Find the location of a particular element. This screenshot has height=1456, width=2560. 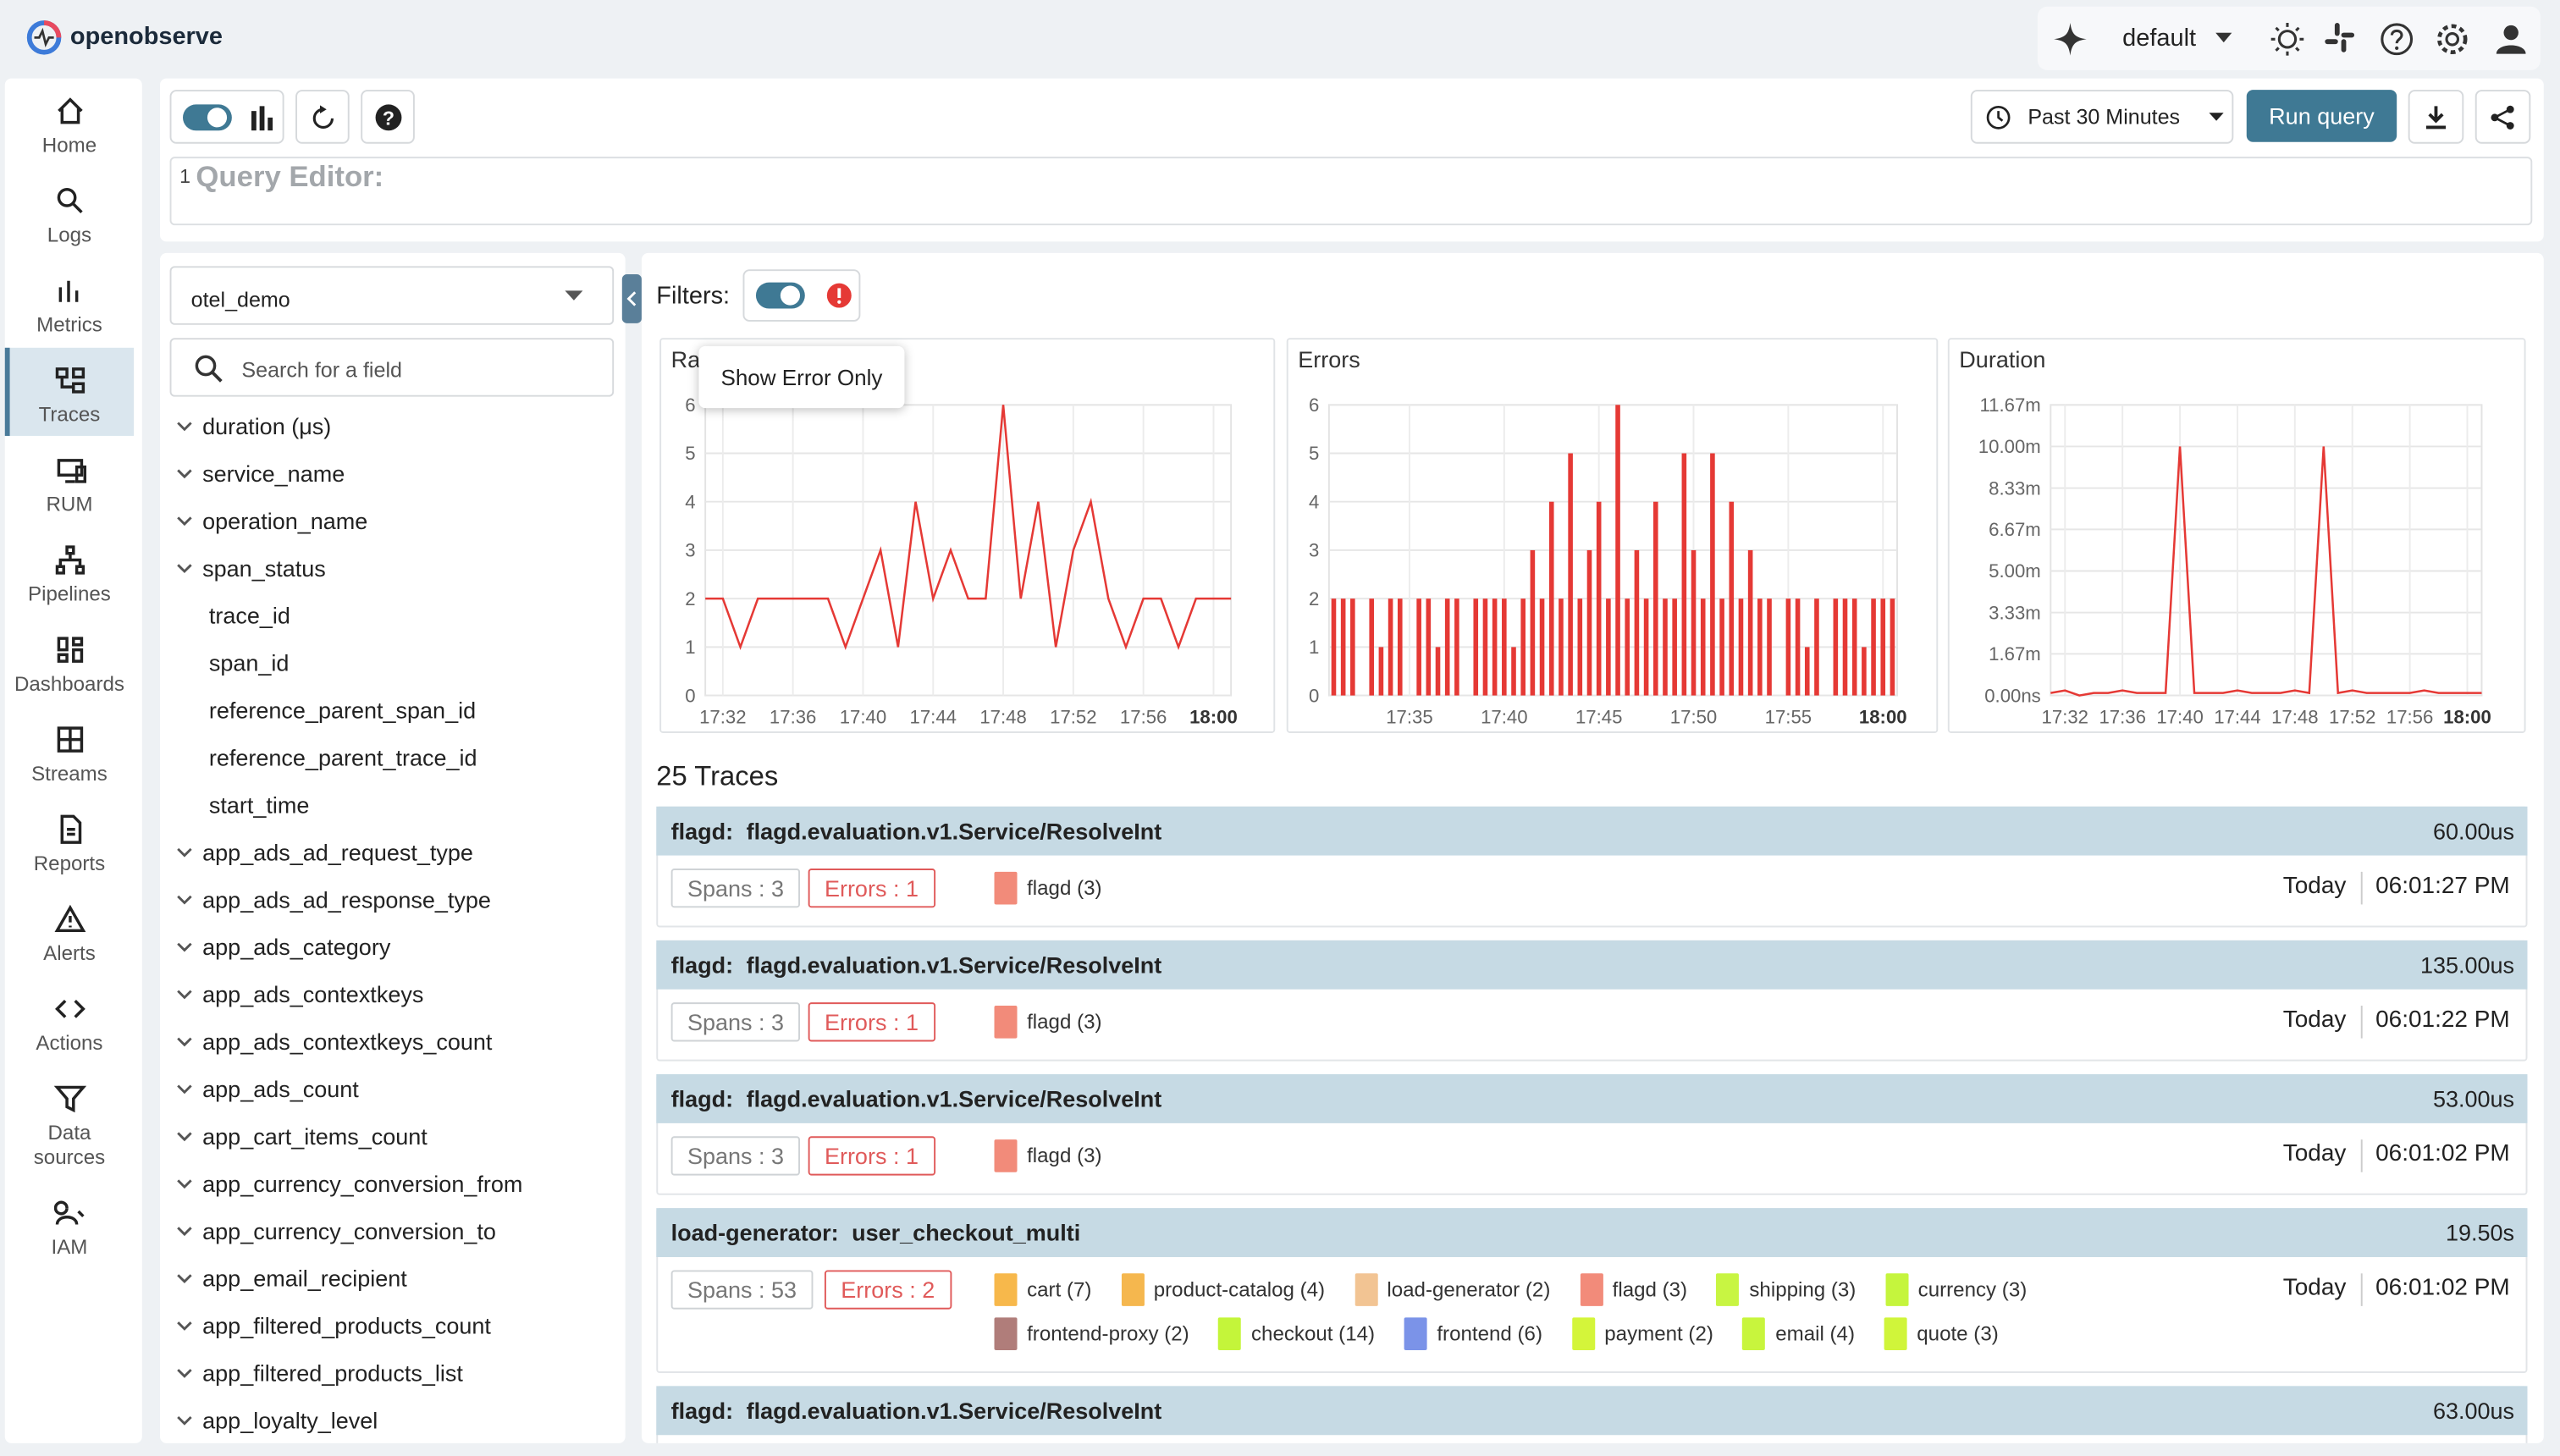

service-chip: load-generator (2) is located at coordinates (1452, 1289).